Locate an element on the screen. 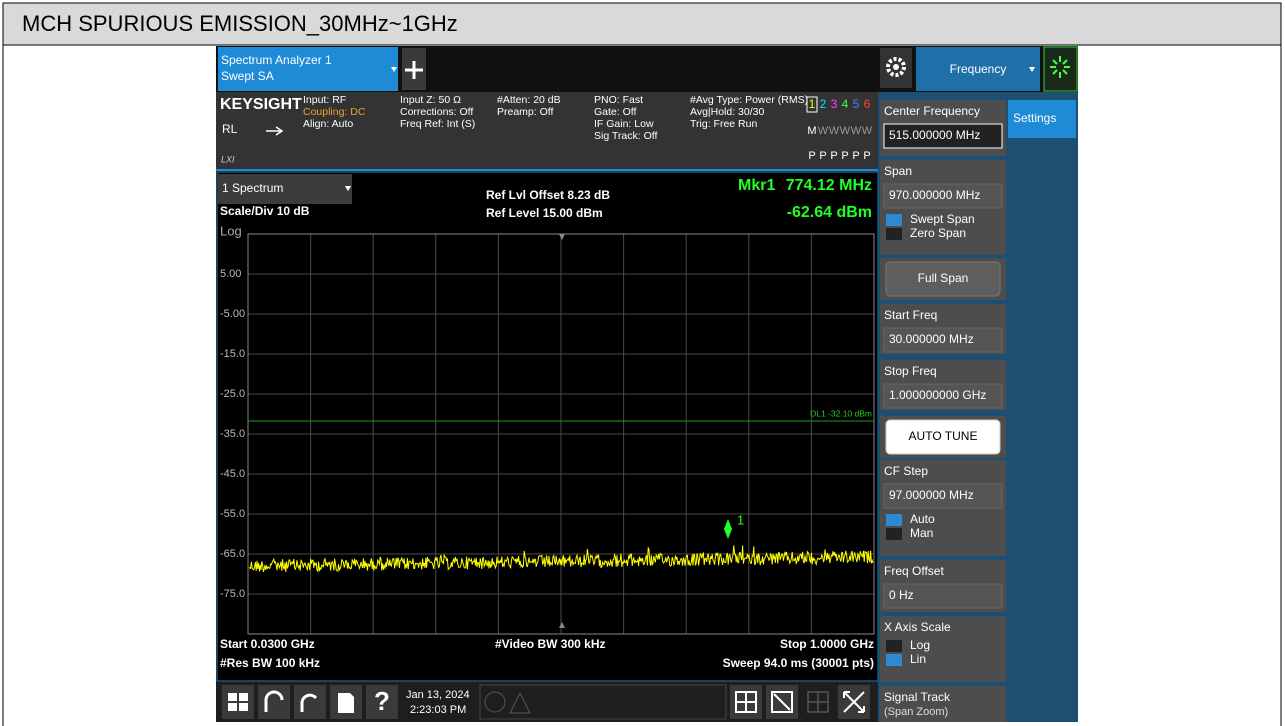  taskbar-date: Jan 13, 2024 is located at coordinates (438, 695).